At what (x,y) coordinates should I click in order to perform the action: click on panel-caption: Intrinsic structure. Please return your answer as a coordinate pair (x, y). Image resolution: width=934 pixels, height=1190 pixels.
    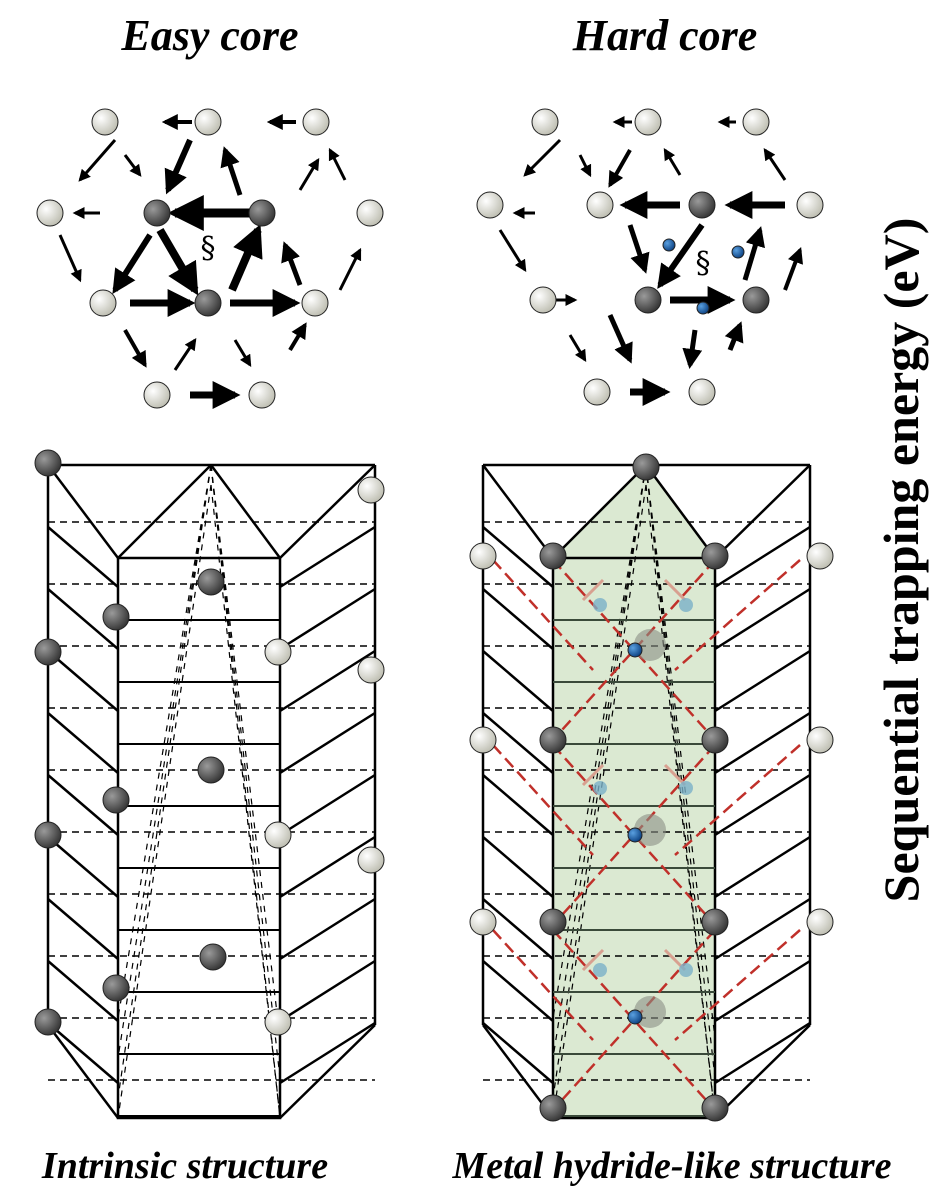
    Looking at the image, I should click on (184, 1166).